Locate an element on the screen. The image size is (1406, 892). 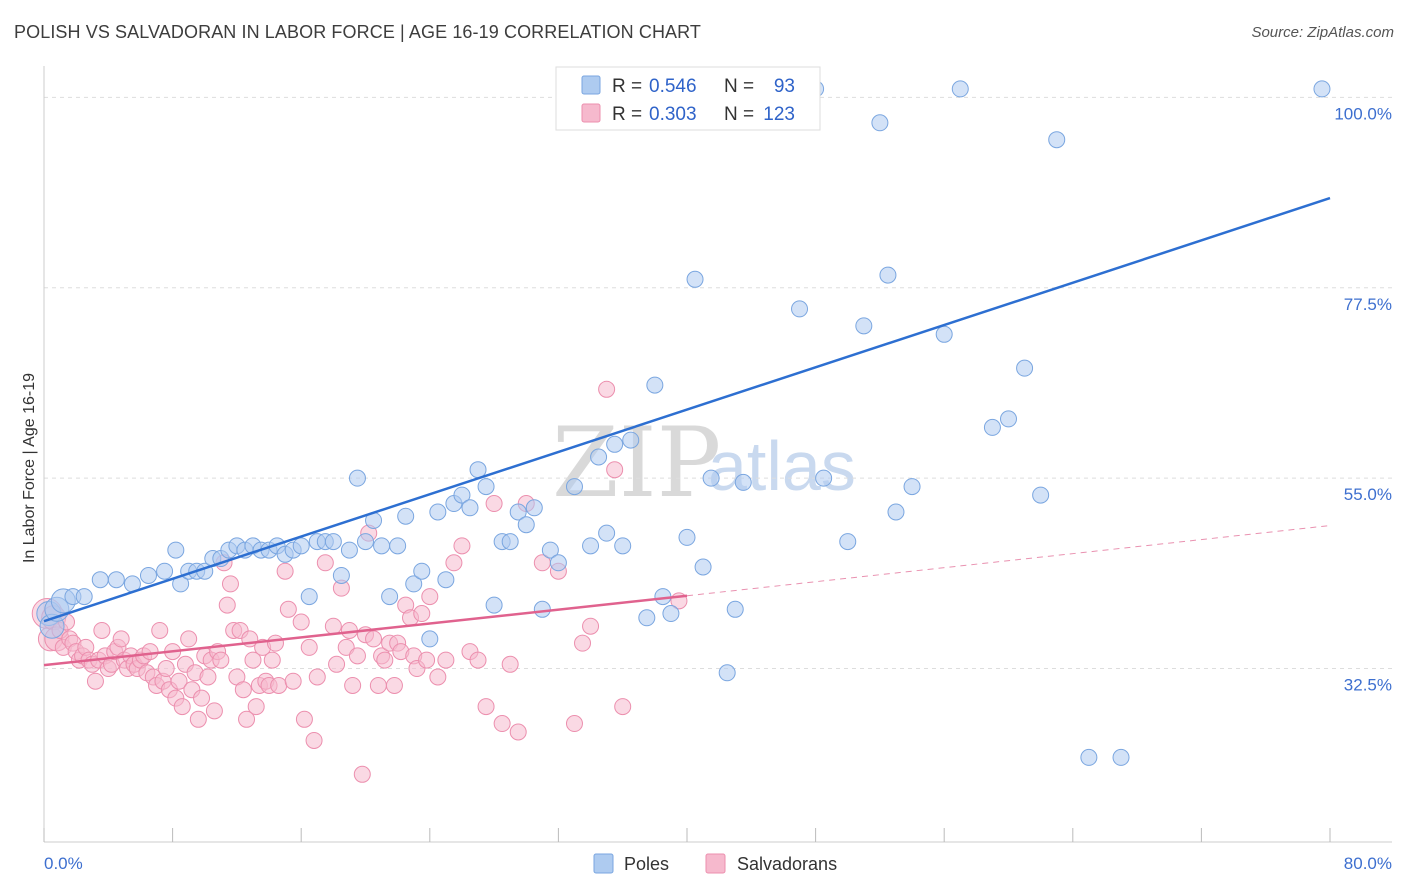
salvadorans-trend-line is located at coordinates (365, 630).